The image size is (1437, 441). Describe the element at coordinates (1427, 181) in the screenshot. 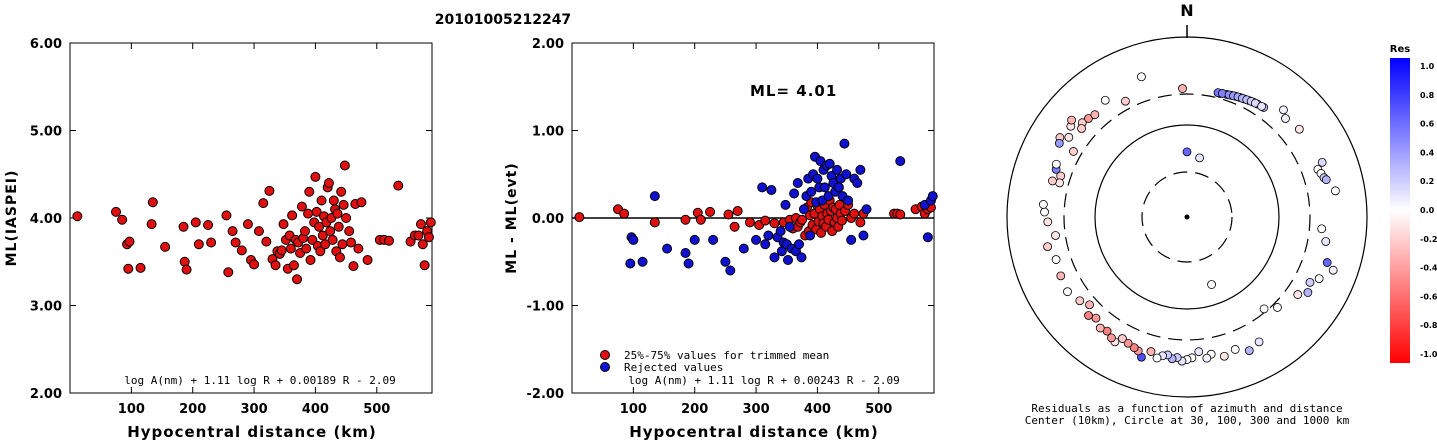

I see `colorbar-tick-label: 0.2` at that location.